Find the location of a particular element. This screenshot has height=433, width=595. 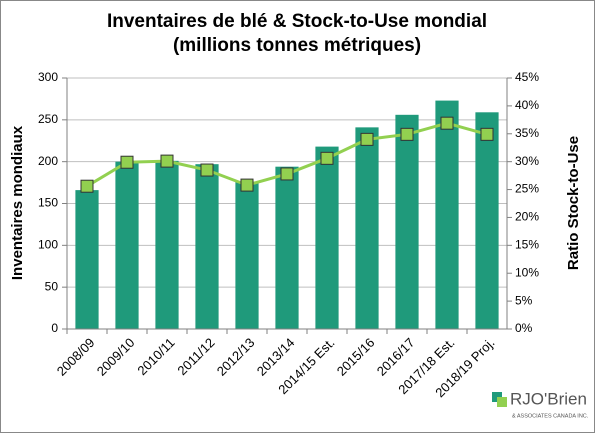

logo-sub: & ASSOCIATES CANADA INC. is located at coordinates (550, 416).